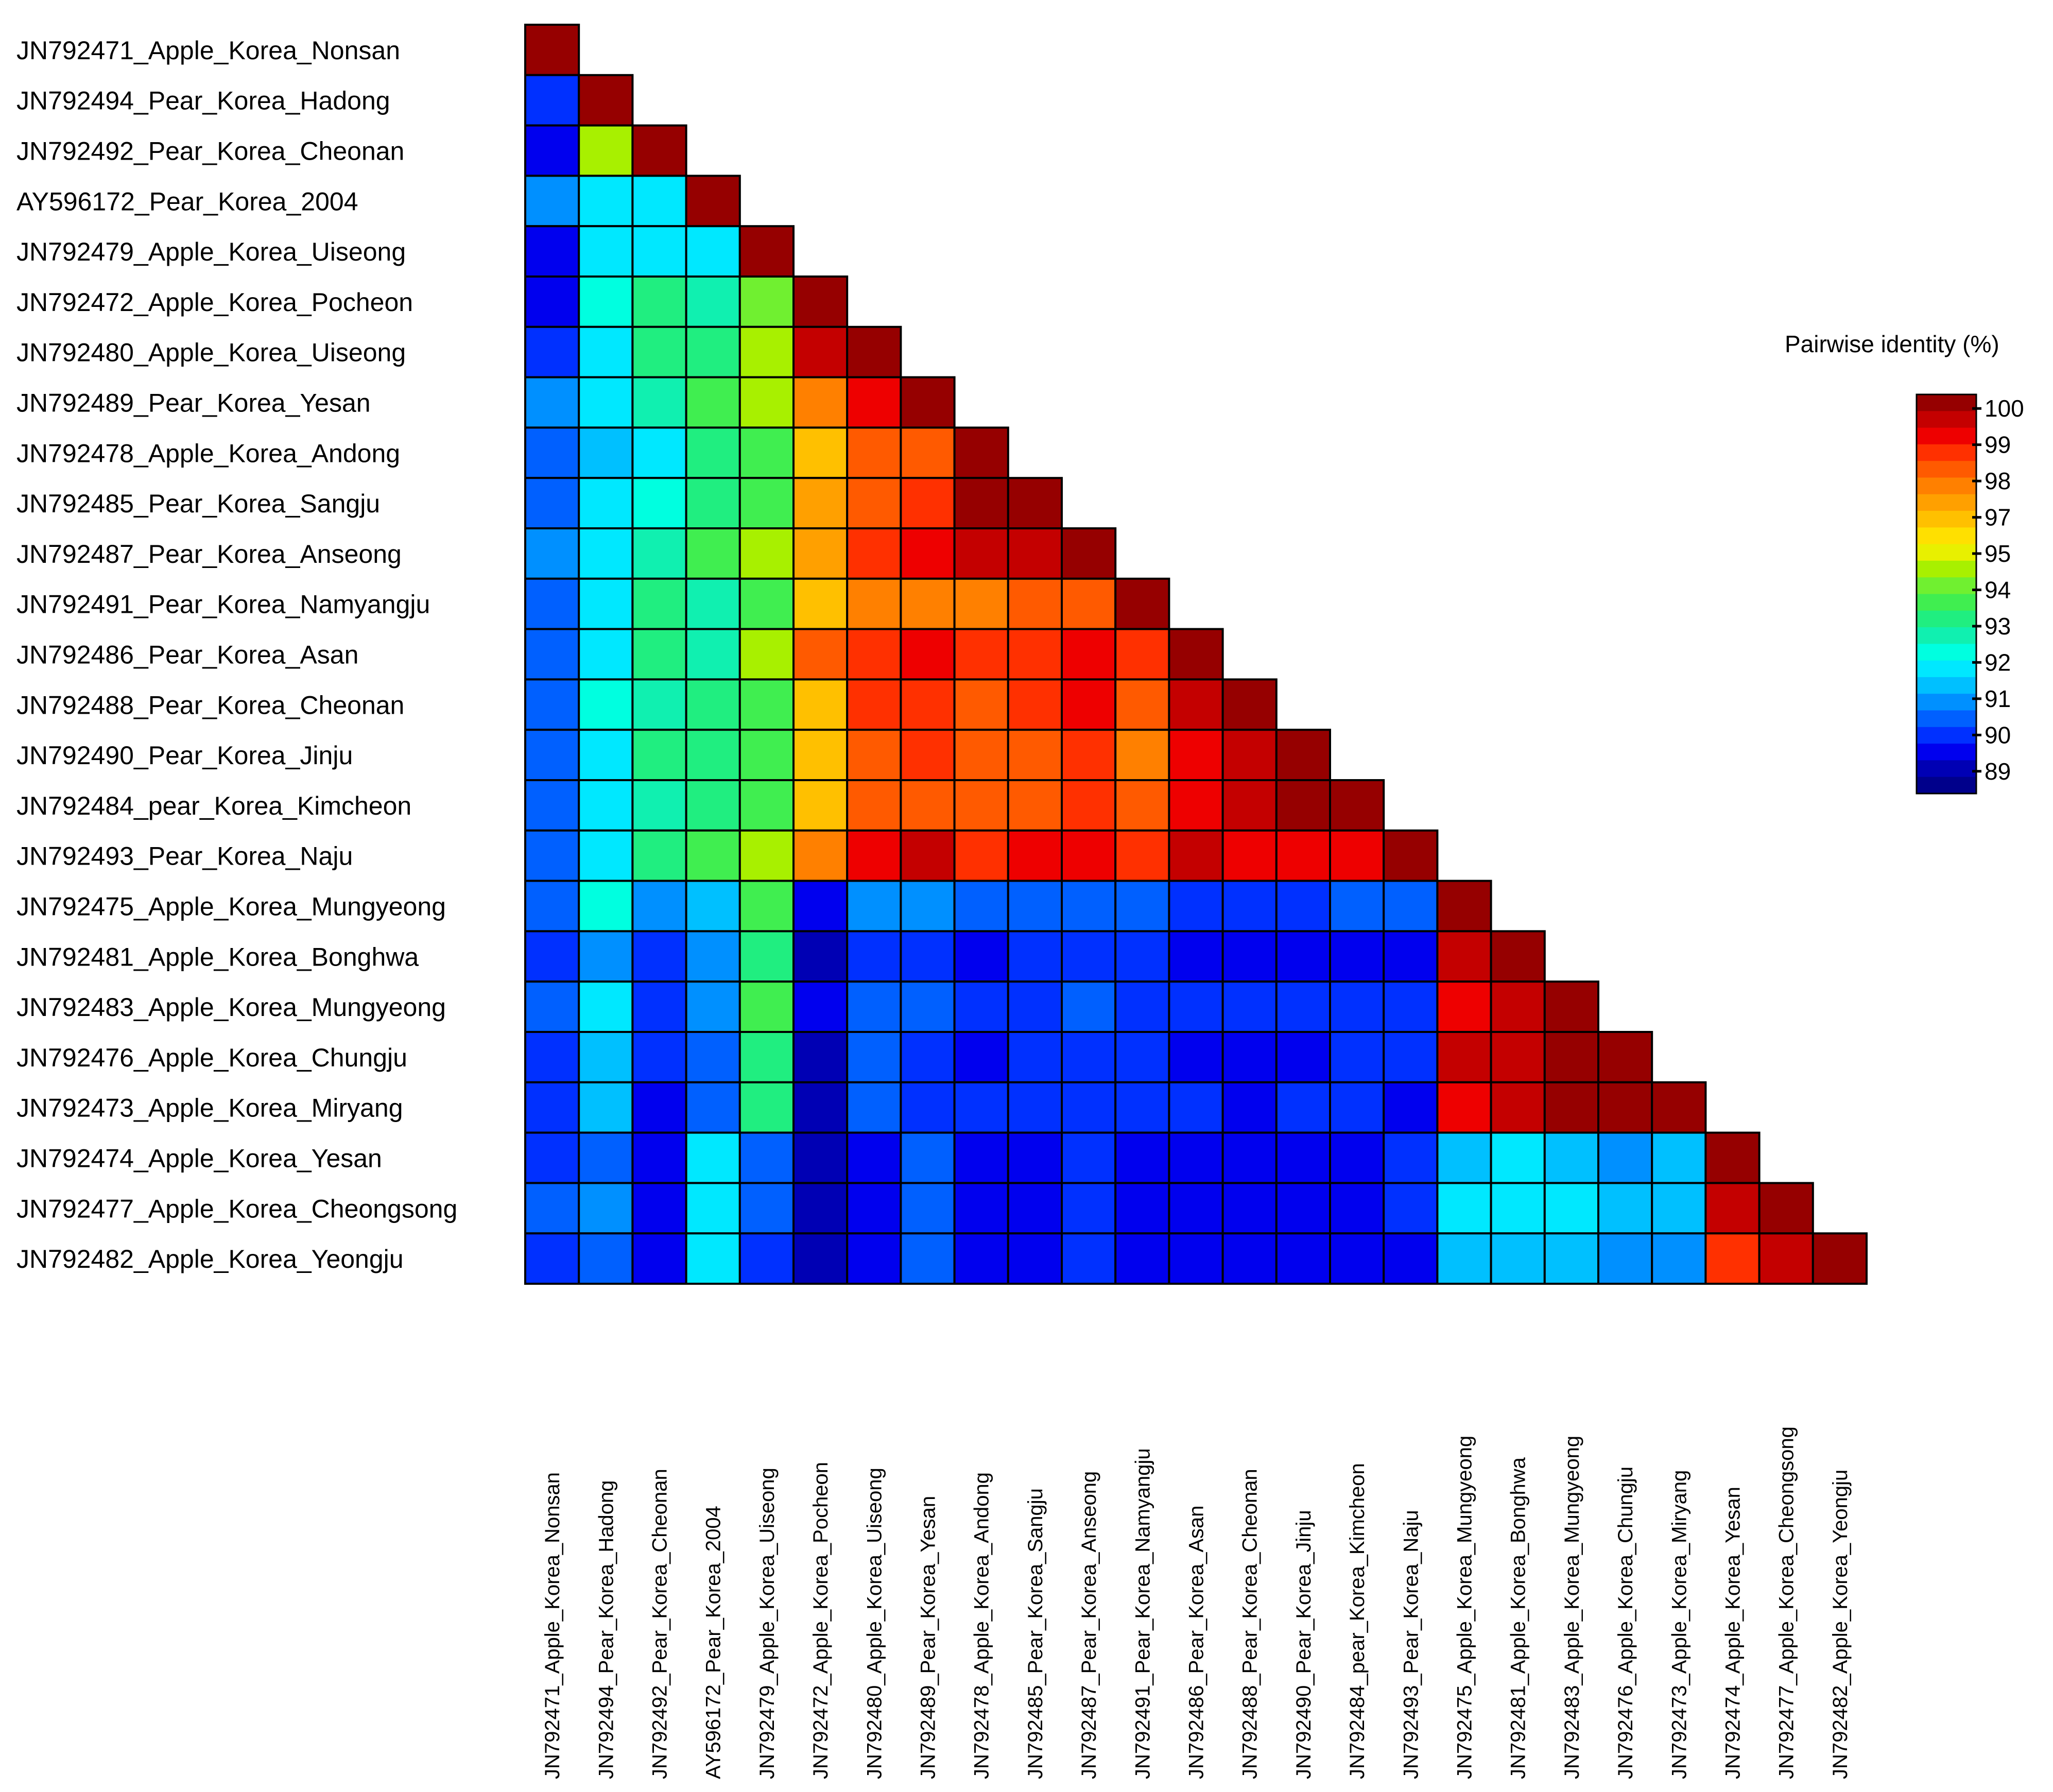  I want to click on row-label: JN792478_Apple_Korea_Andong, so click(208, 454).